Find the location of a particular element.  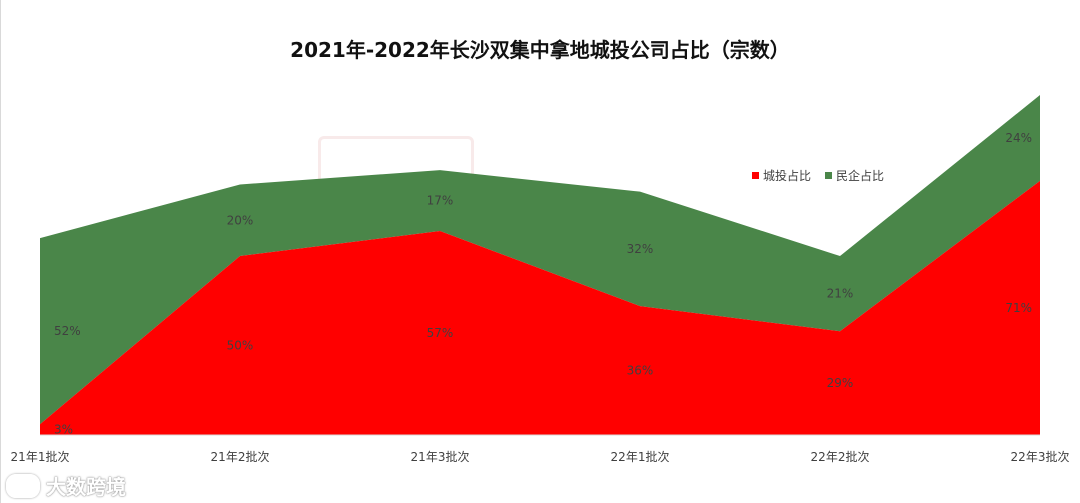

x-tick-label: 21年2批次 is located at coordinates (240, 456).